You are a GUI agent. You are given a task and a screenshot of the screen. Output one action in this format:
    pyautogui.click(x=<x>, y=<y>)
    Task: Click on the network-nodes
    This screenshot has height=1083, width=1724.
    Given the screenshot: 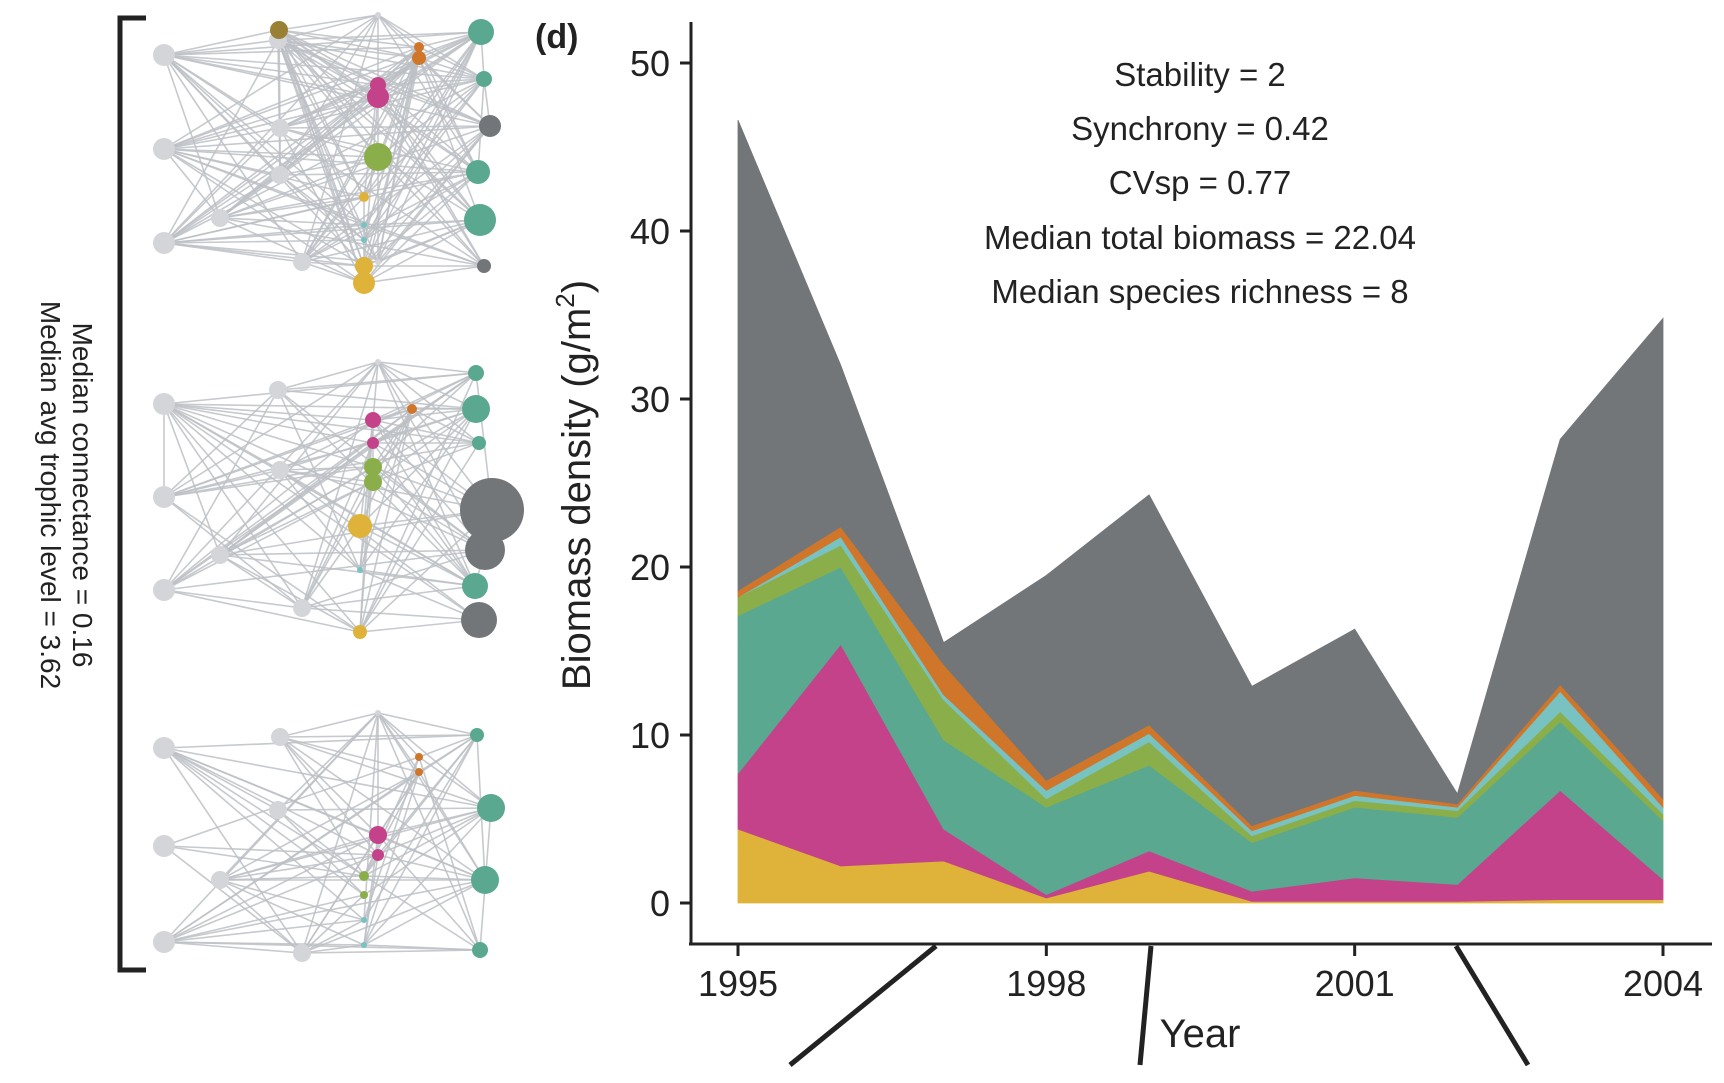 What is the action you would take?
    pyautogui.click(x=327, y=153)
    